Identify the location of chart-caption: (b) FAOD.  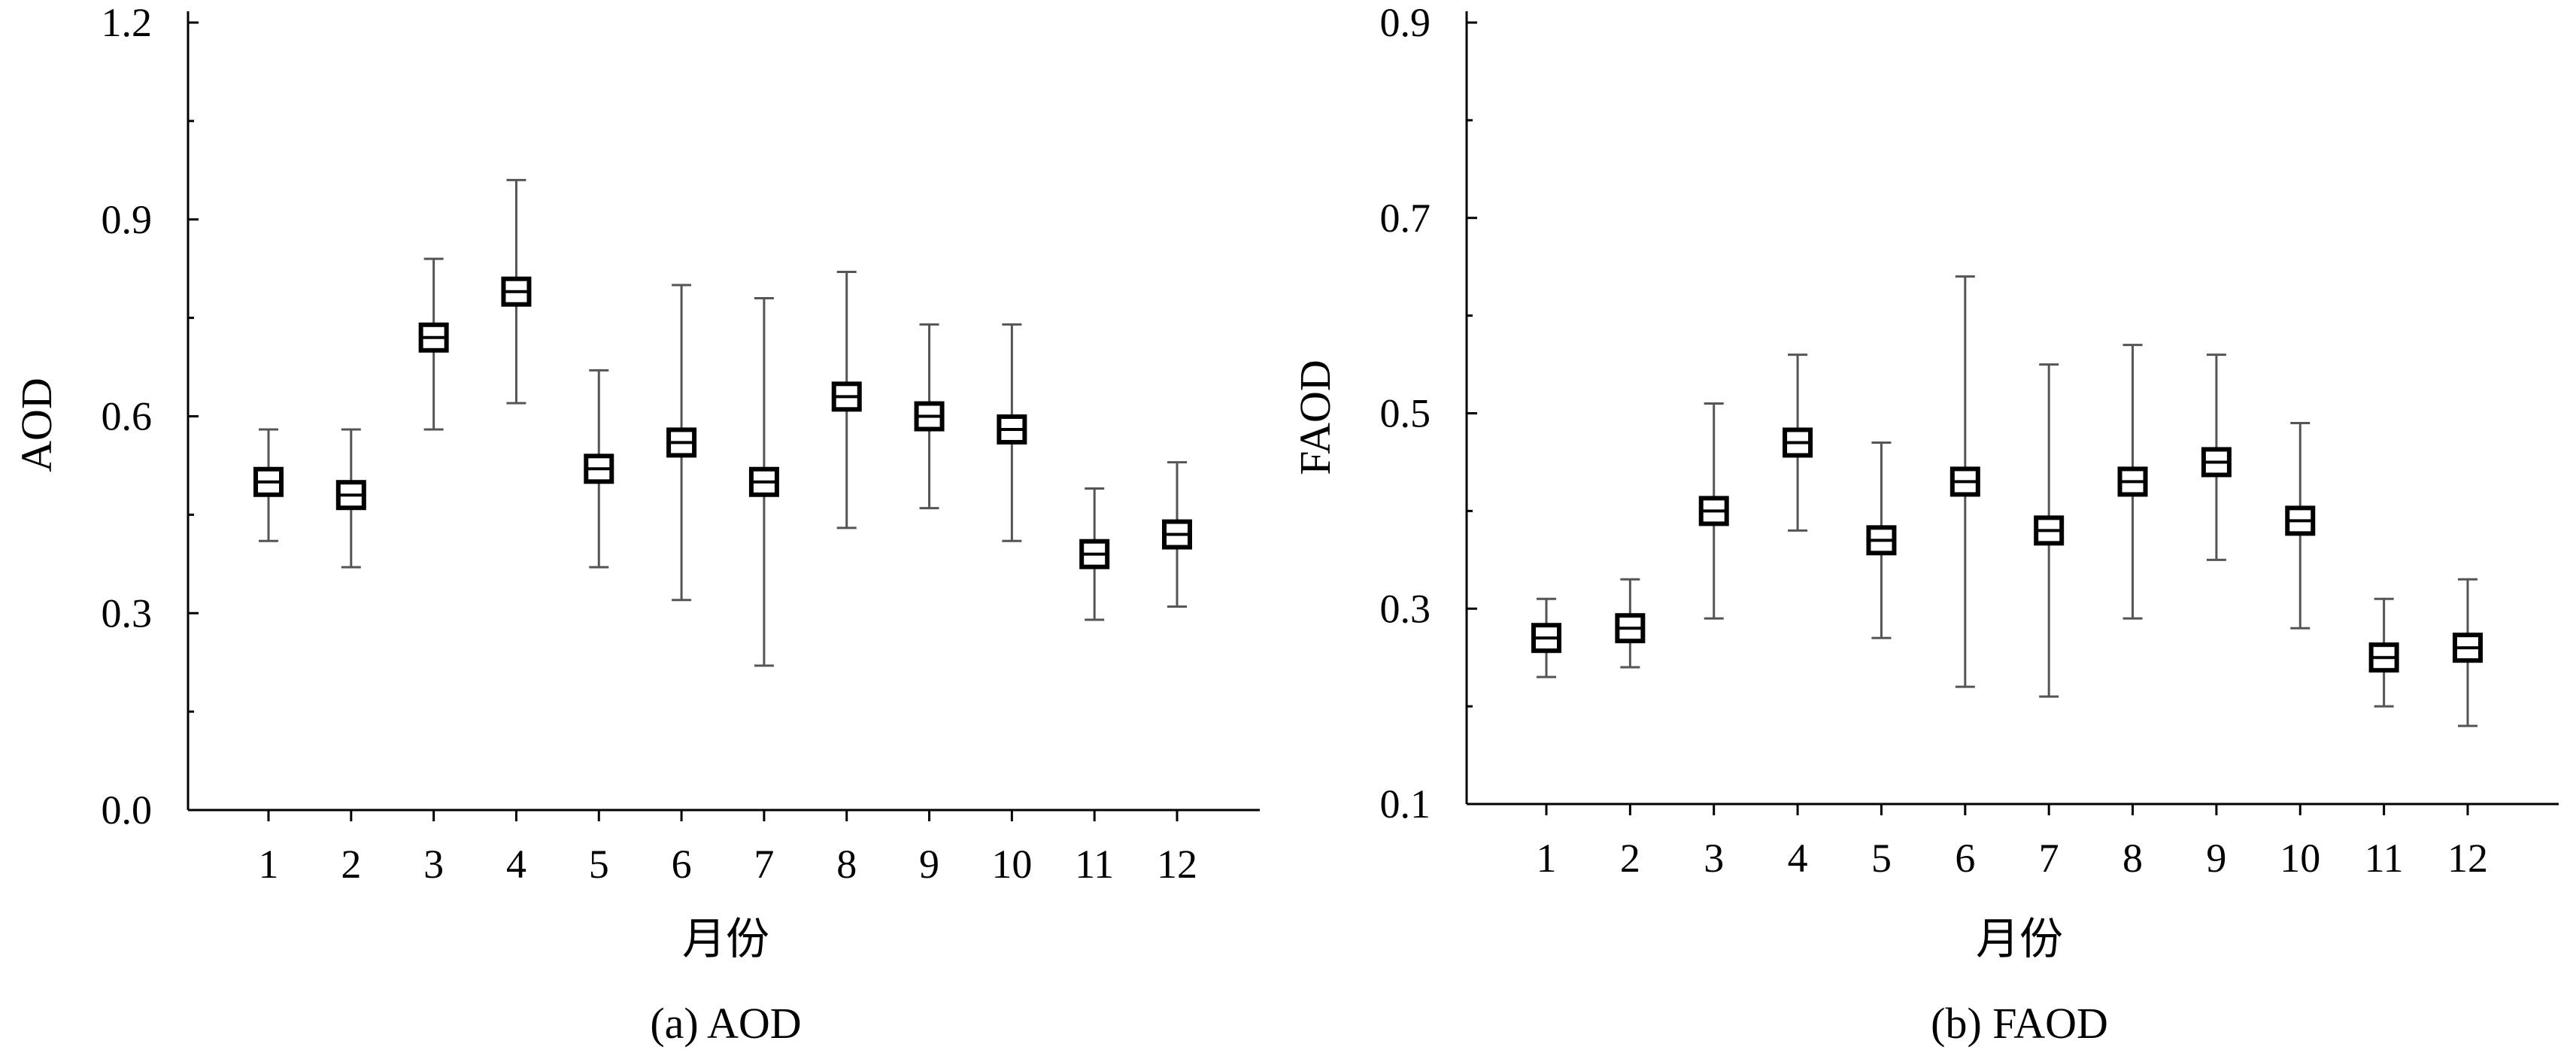
(2019, 1024).